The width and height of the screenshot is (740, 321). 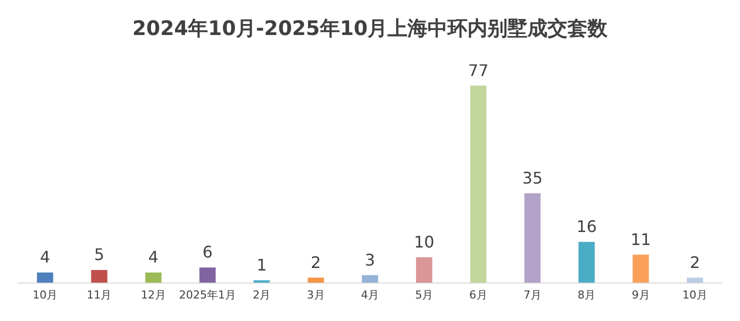 What do you see at coordinates (315, 295) in the screenshot?
I see `x-tick-label: 3月` at bounding box center [315, 295].